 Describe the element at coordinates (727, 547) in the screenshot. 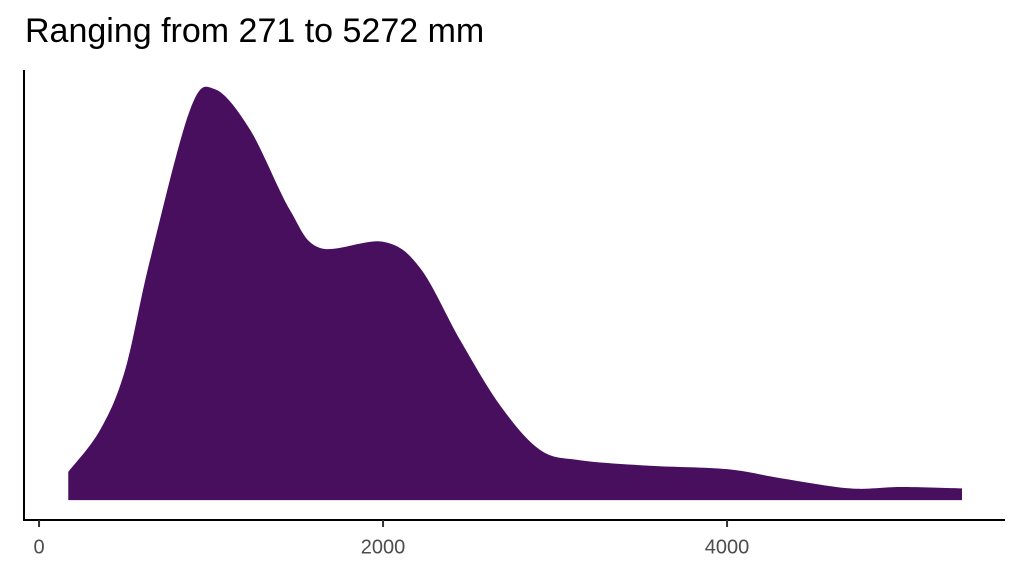

I see `x-tick-label: 4000` at that location.